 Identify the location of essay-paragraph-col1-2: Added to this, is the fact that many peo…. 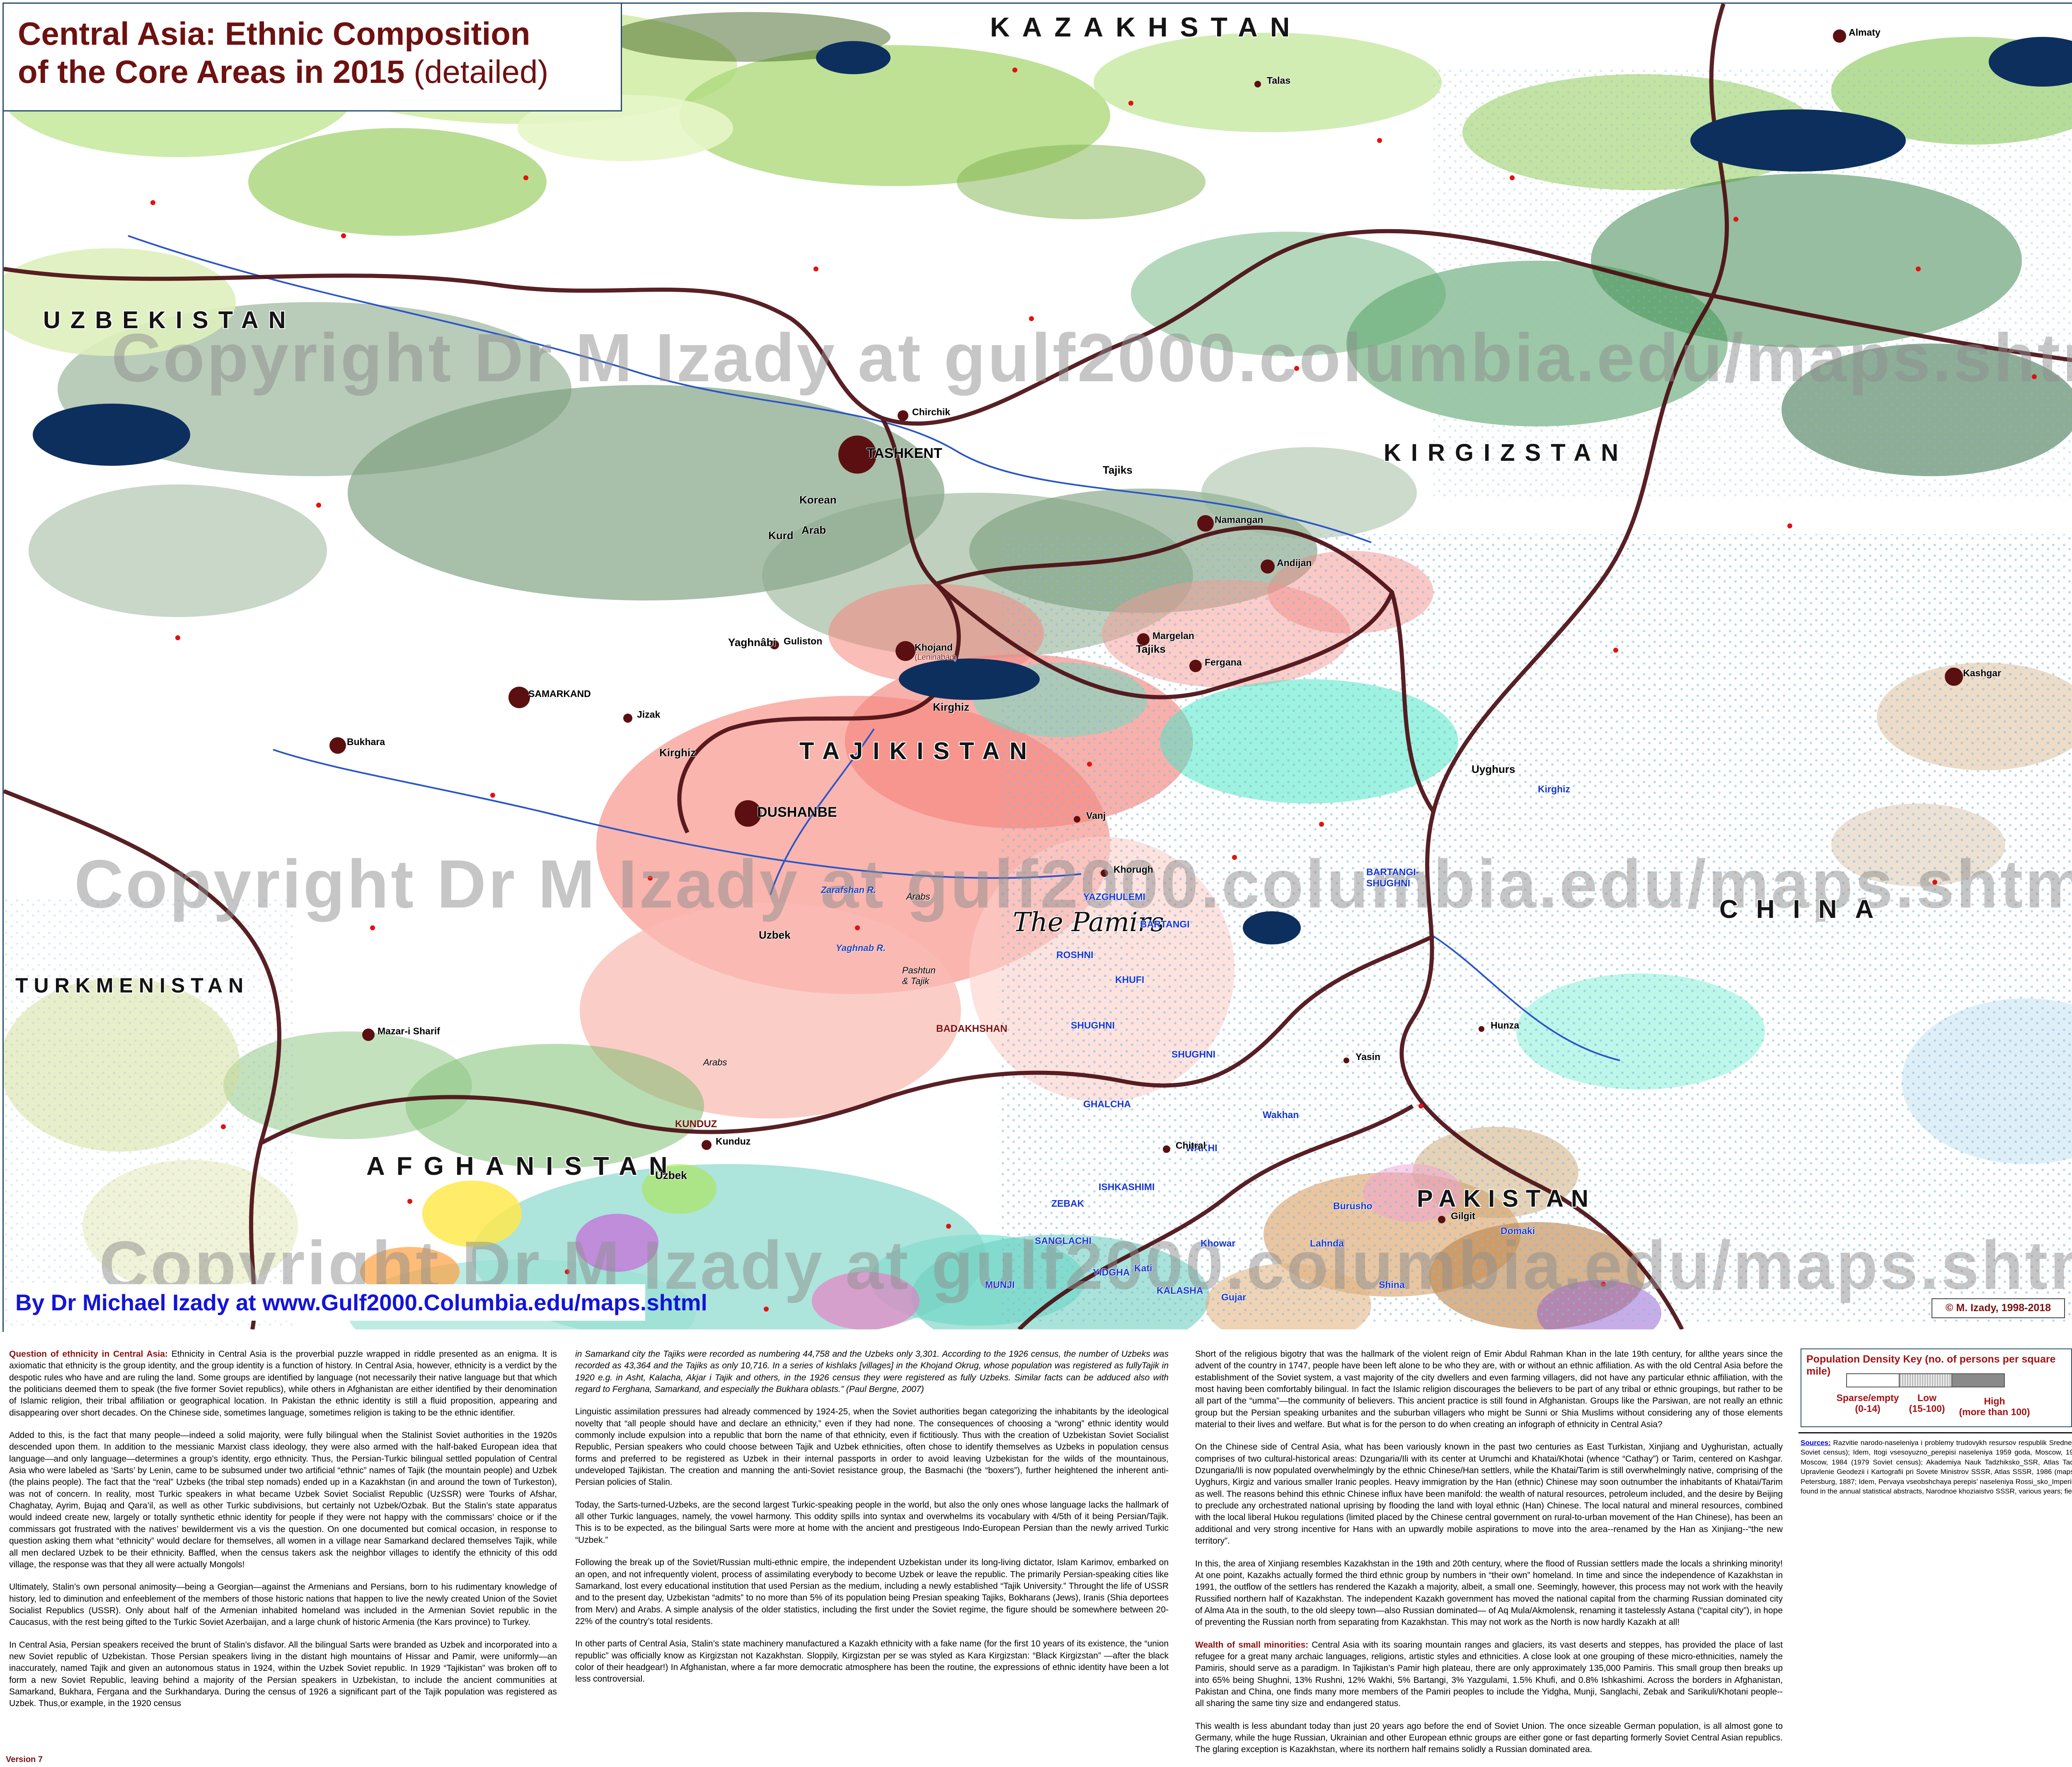
(283, 1500).